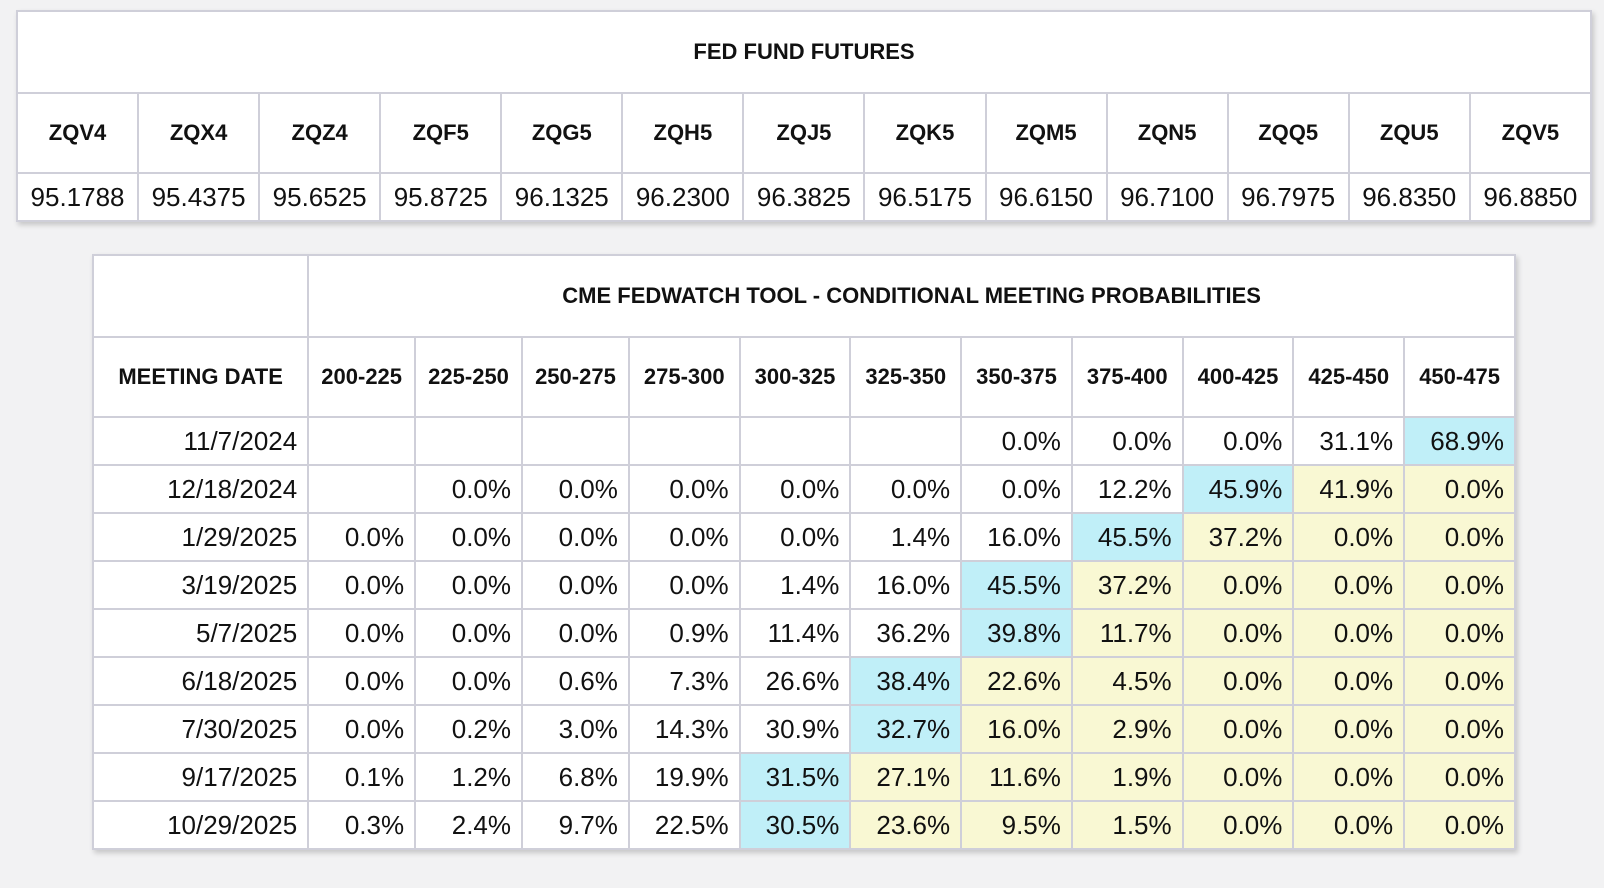  What do you see at coordinates (468, 777) in the screenshot?
I see `probability-cell: 1.2%` at bounding box center [468, 777].